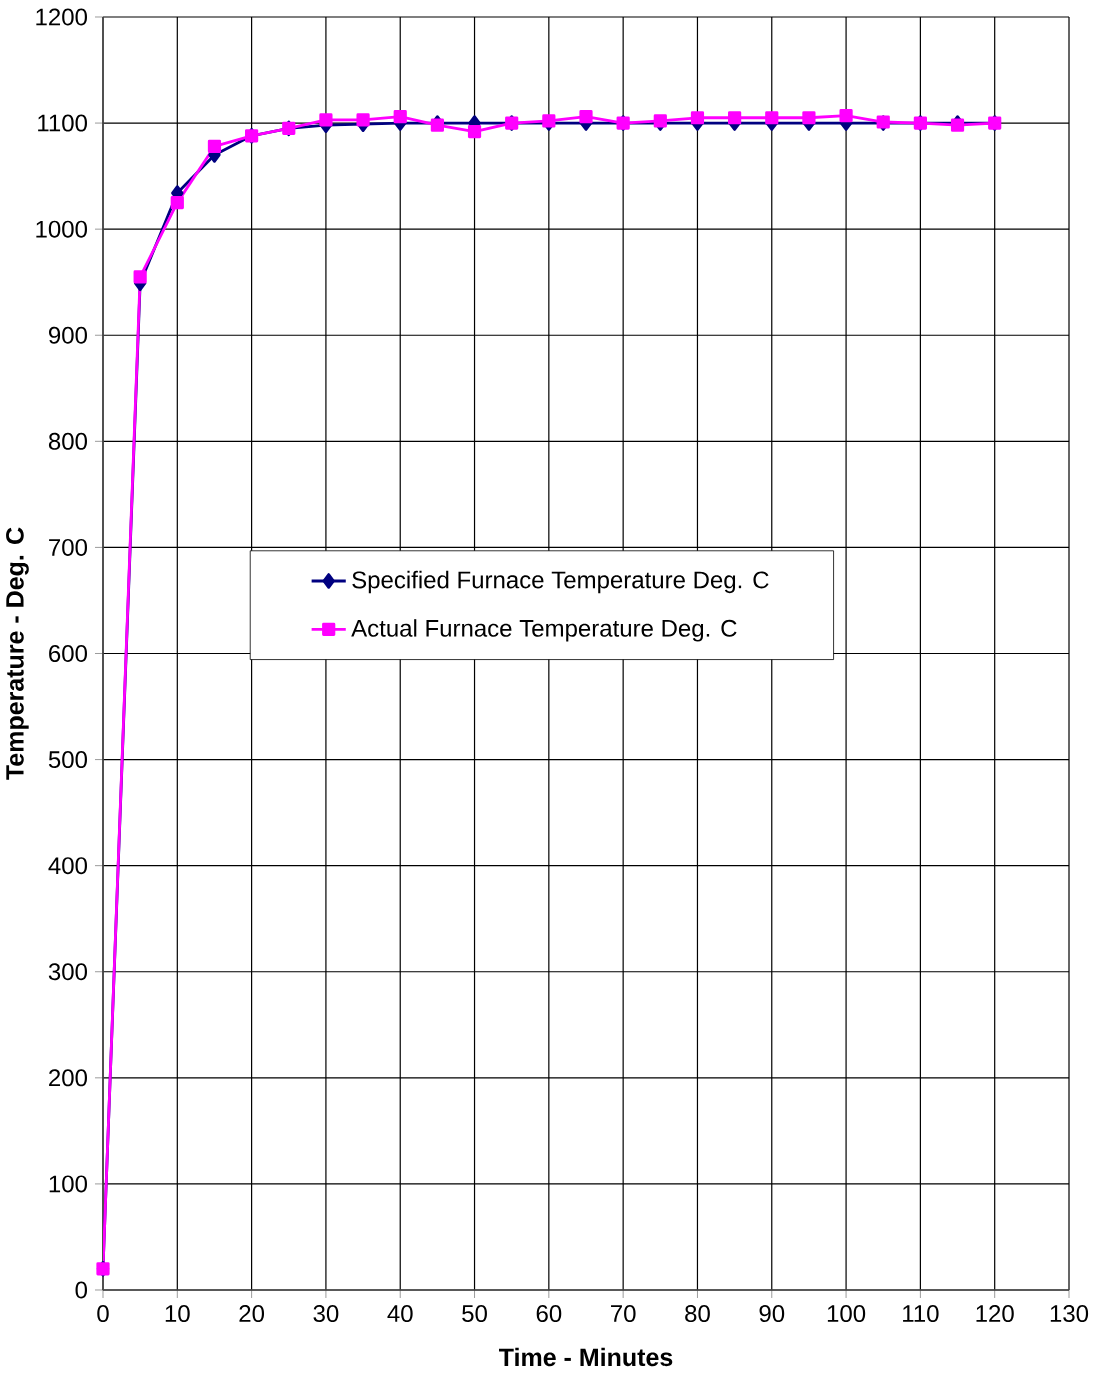 The image size is (1094, 1392). What do you see at coordinates (623, 1314) in the screenshot?
I see `x-tick-label: 70` at bounding box center [623, 1314].